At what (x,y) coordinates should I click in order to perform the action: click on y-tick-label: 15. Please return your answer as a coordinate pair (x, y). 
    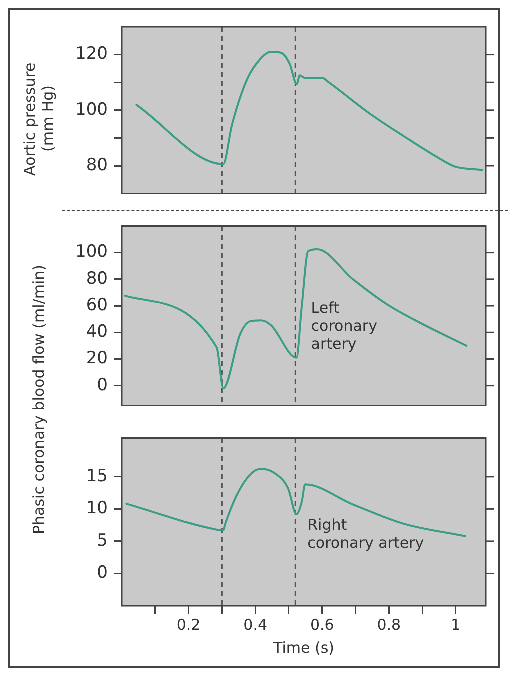
    Looking at the image, I should click on (97, 476).